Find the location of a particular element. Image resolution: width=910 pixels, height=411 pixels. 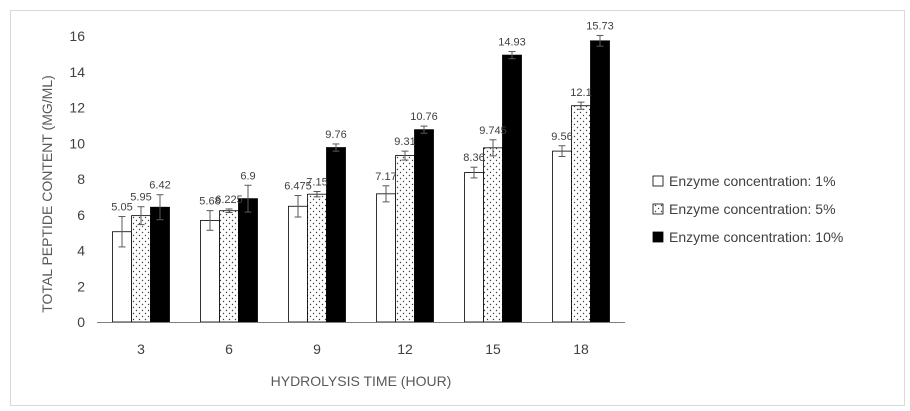

x-tick-label: 9 is located at coordinates (317, 349).